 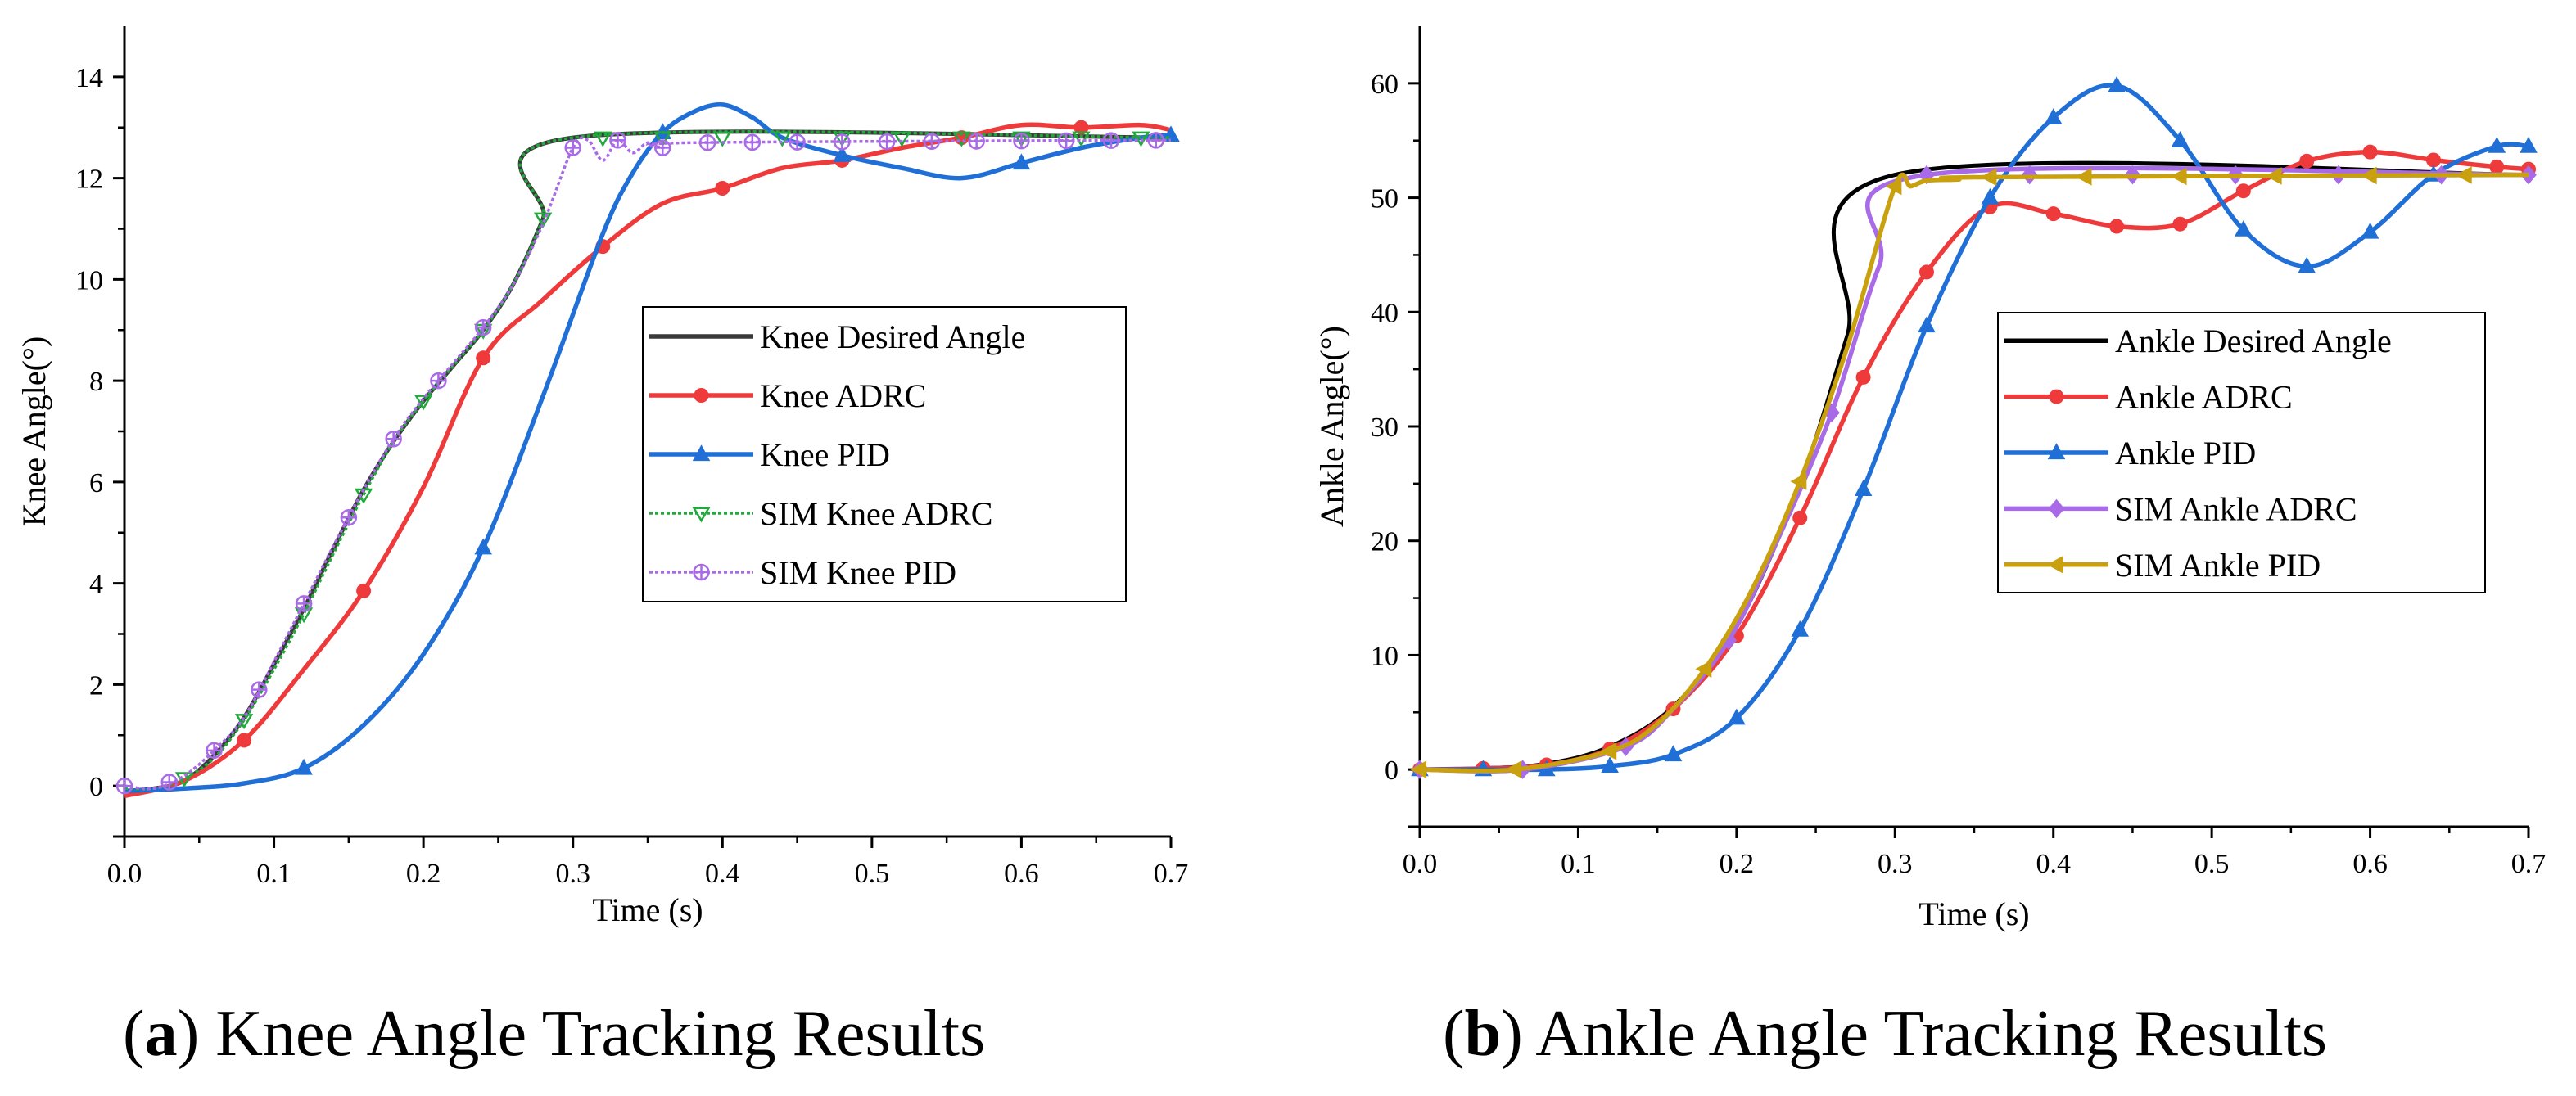 I want to click on caption-b-text: Ankle Angle Tracking Results, so click(x=1925, y=1034).